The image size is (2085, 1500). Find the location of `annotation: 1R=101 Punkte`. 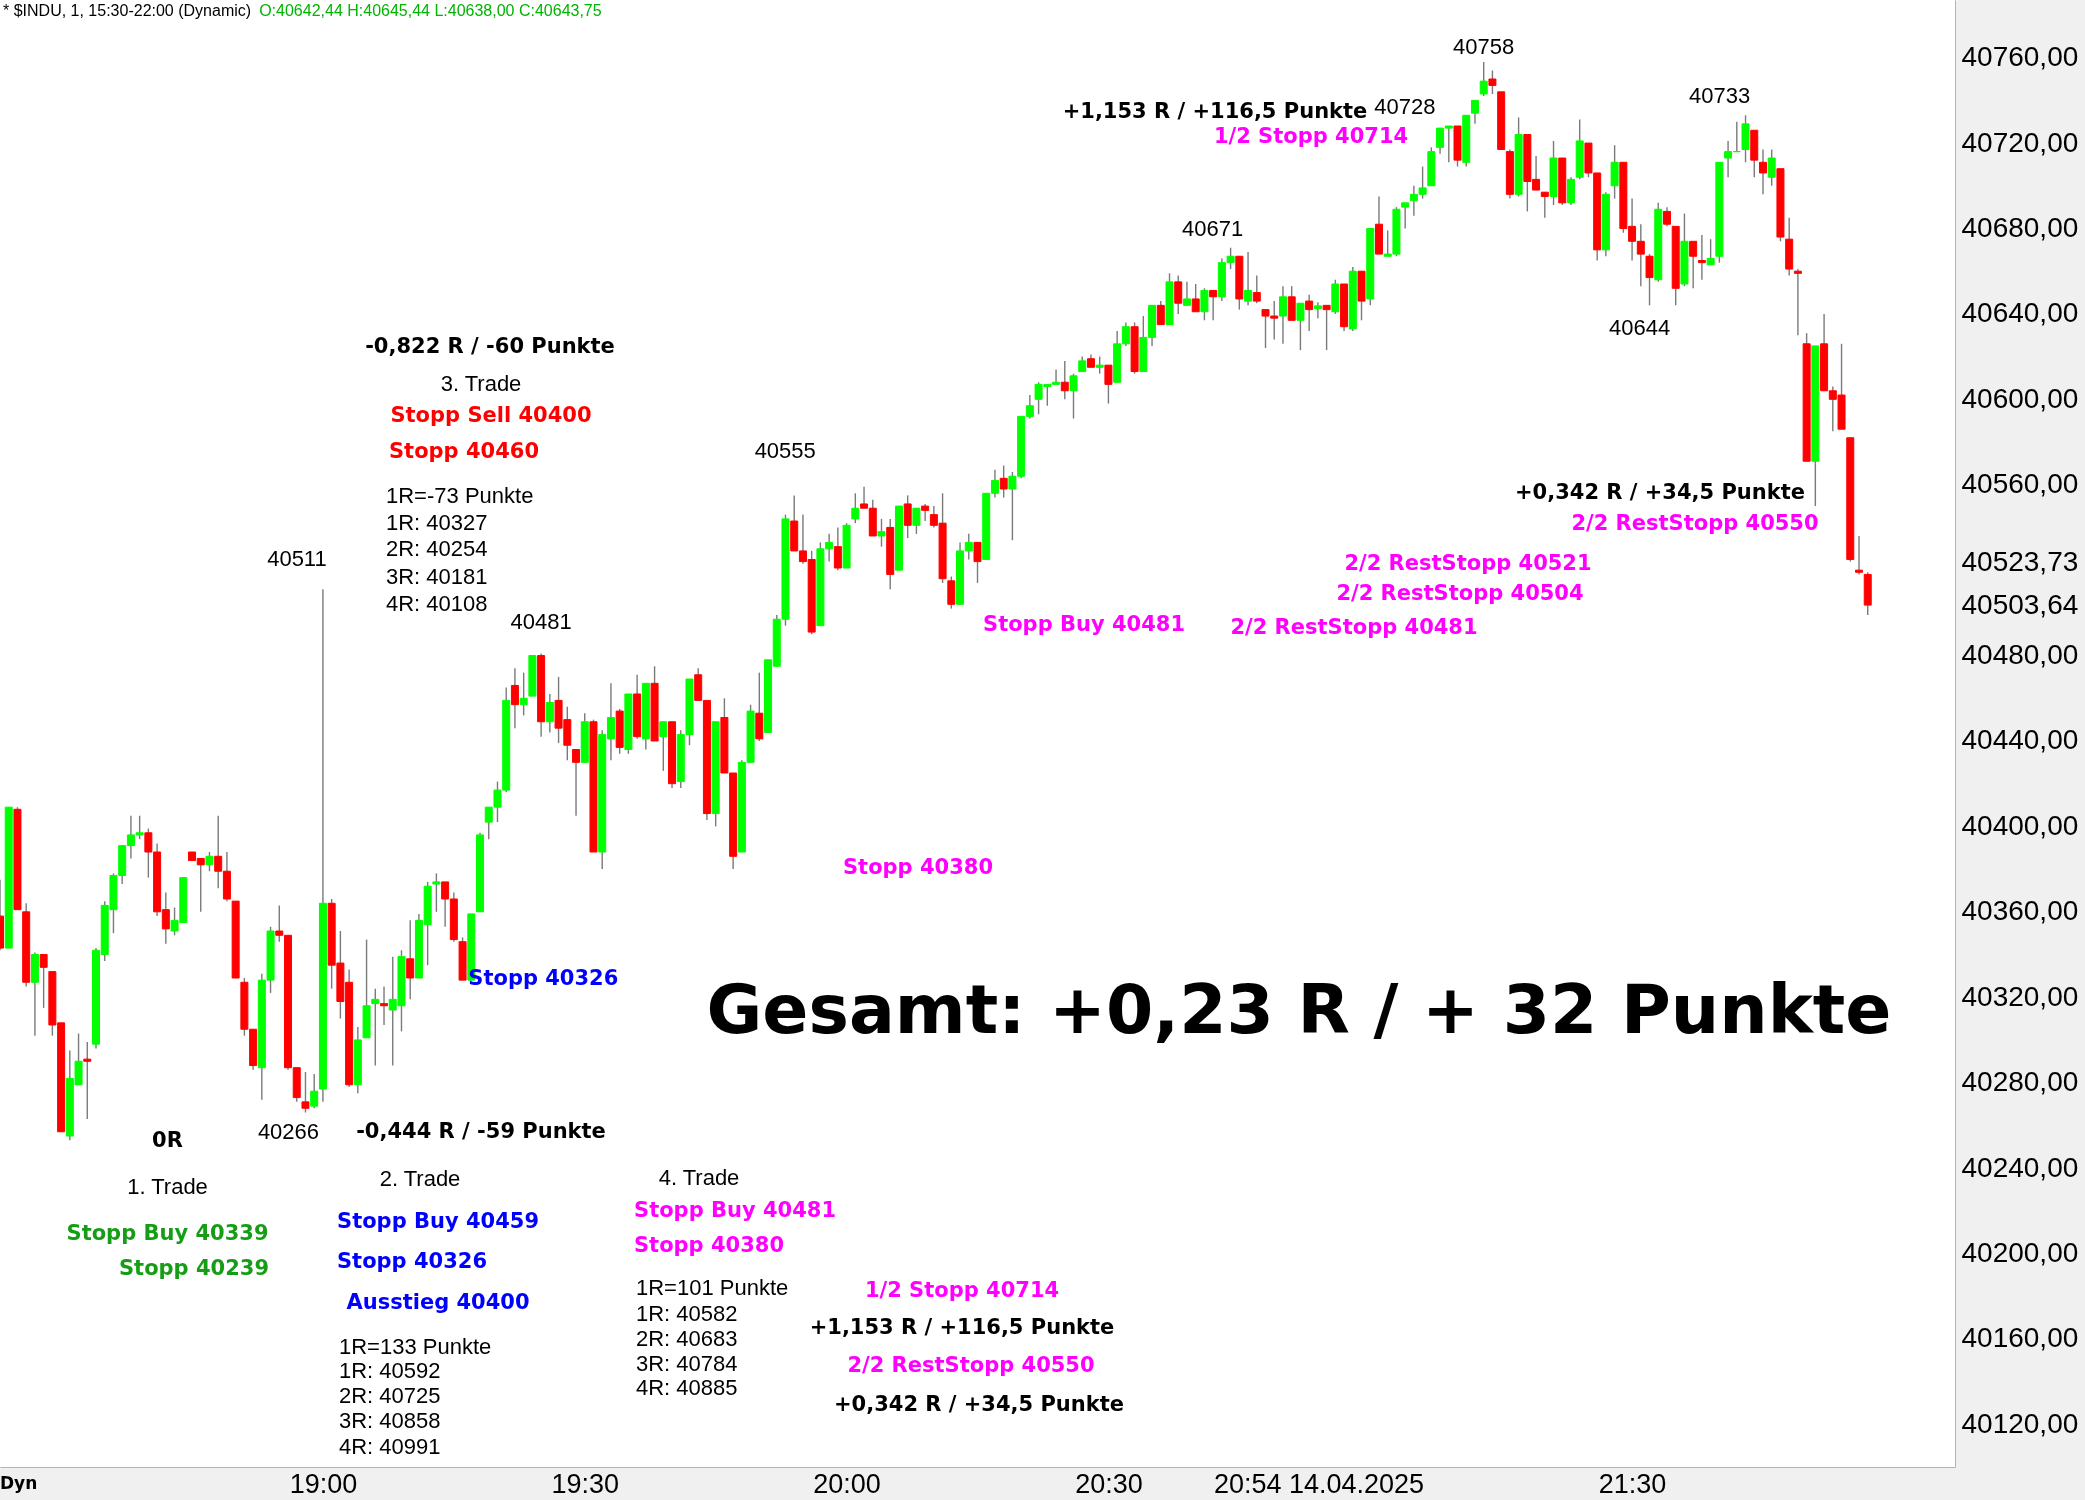

annotation: 1R=101 Punkte is located at coordinates (712, 1287).